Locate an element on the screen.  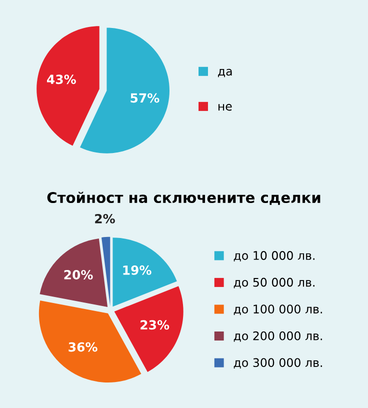
legend-label: да is located at coordinates (225, 73).